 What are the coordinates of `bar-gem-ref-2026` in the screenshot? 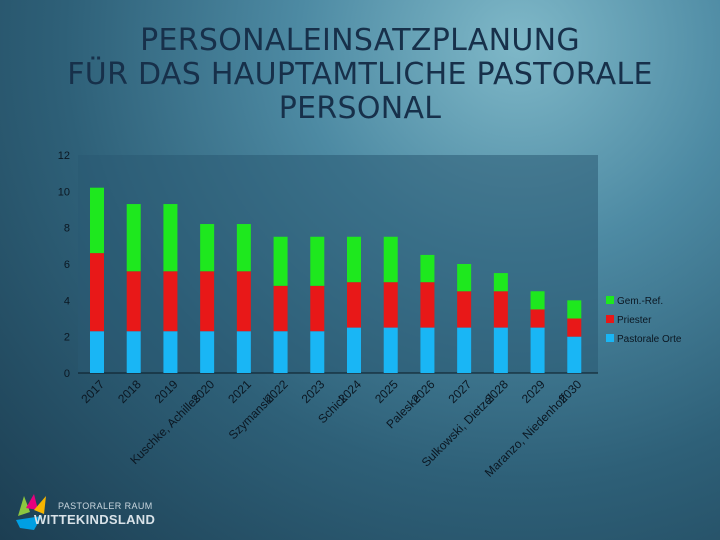 It's located at (427, 268).